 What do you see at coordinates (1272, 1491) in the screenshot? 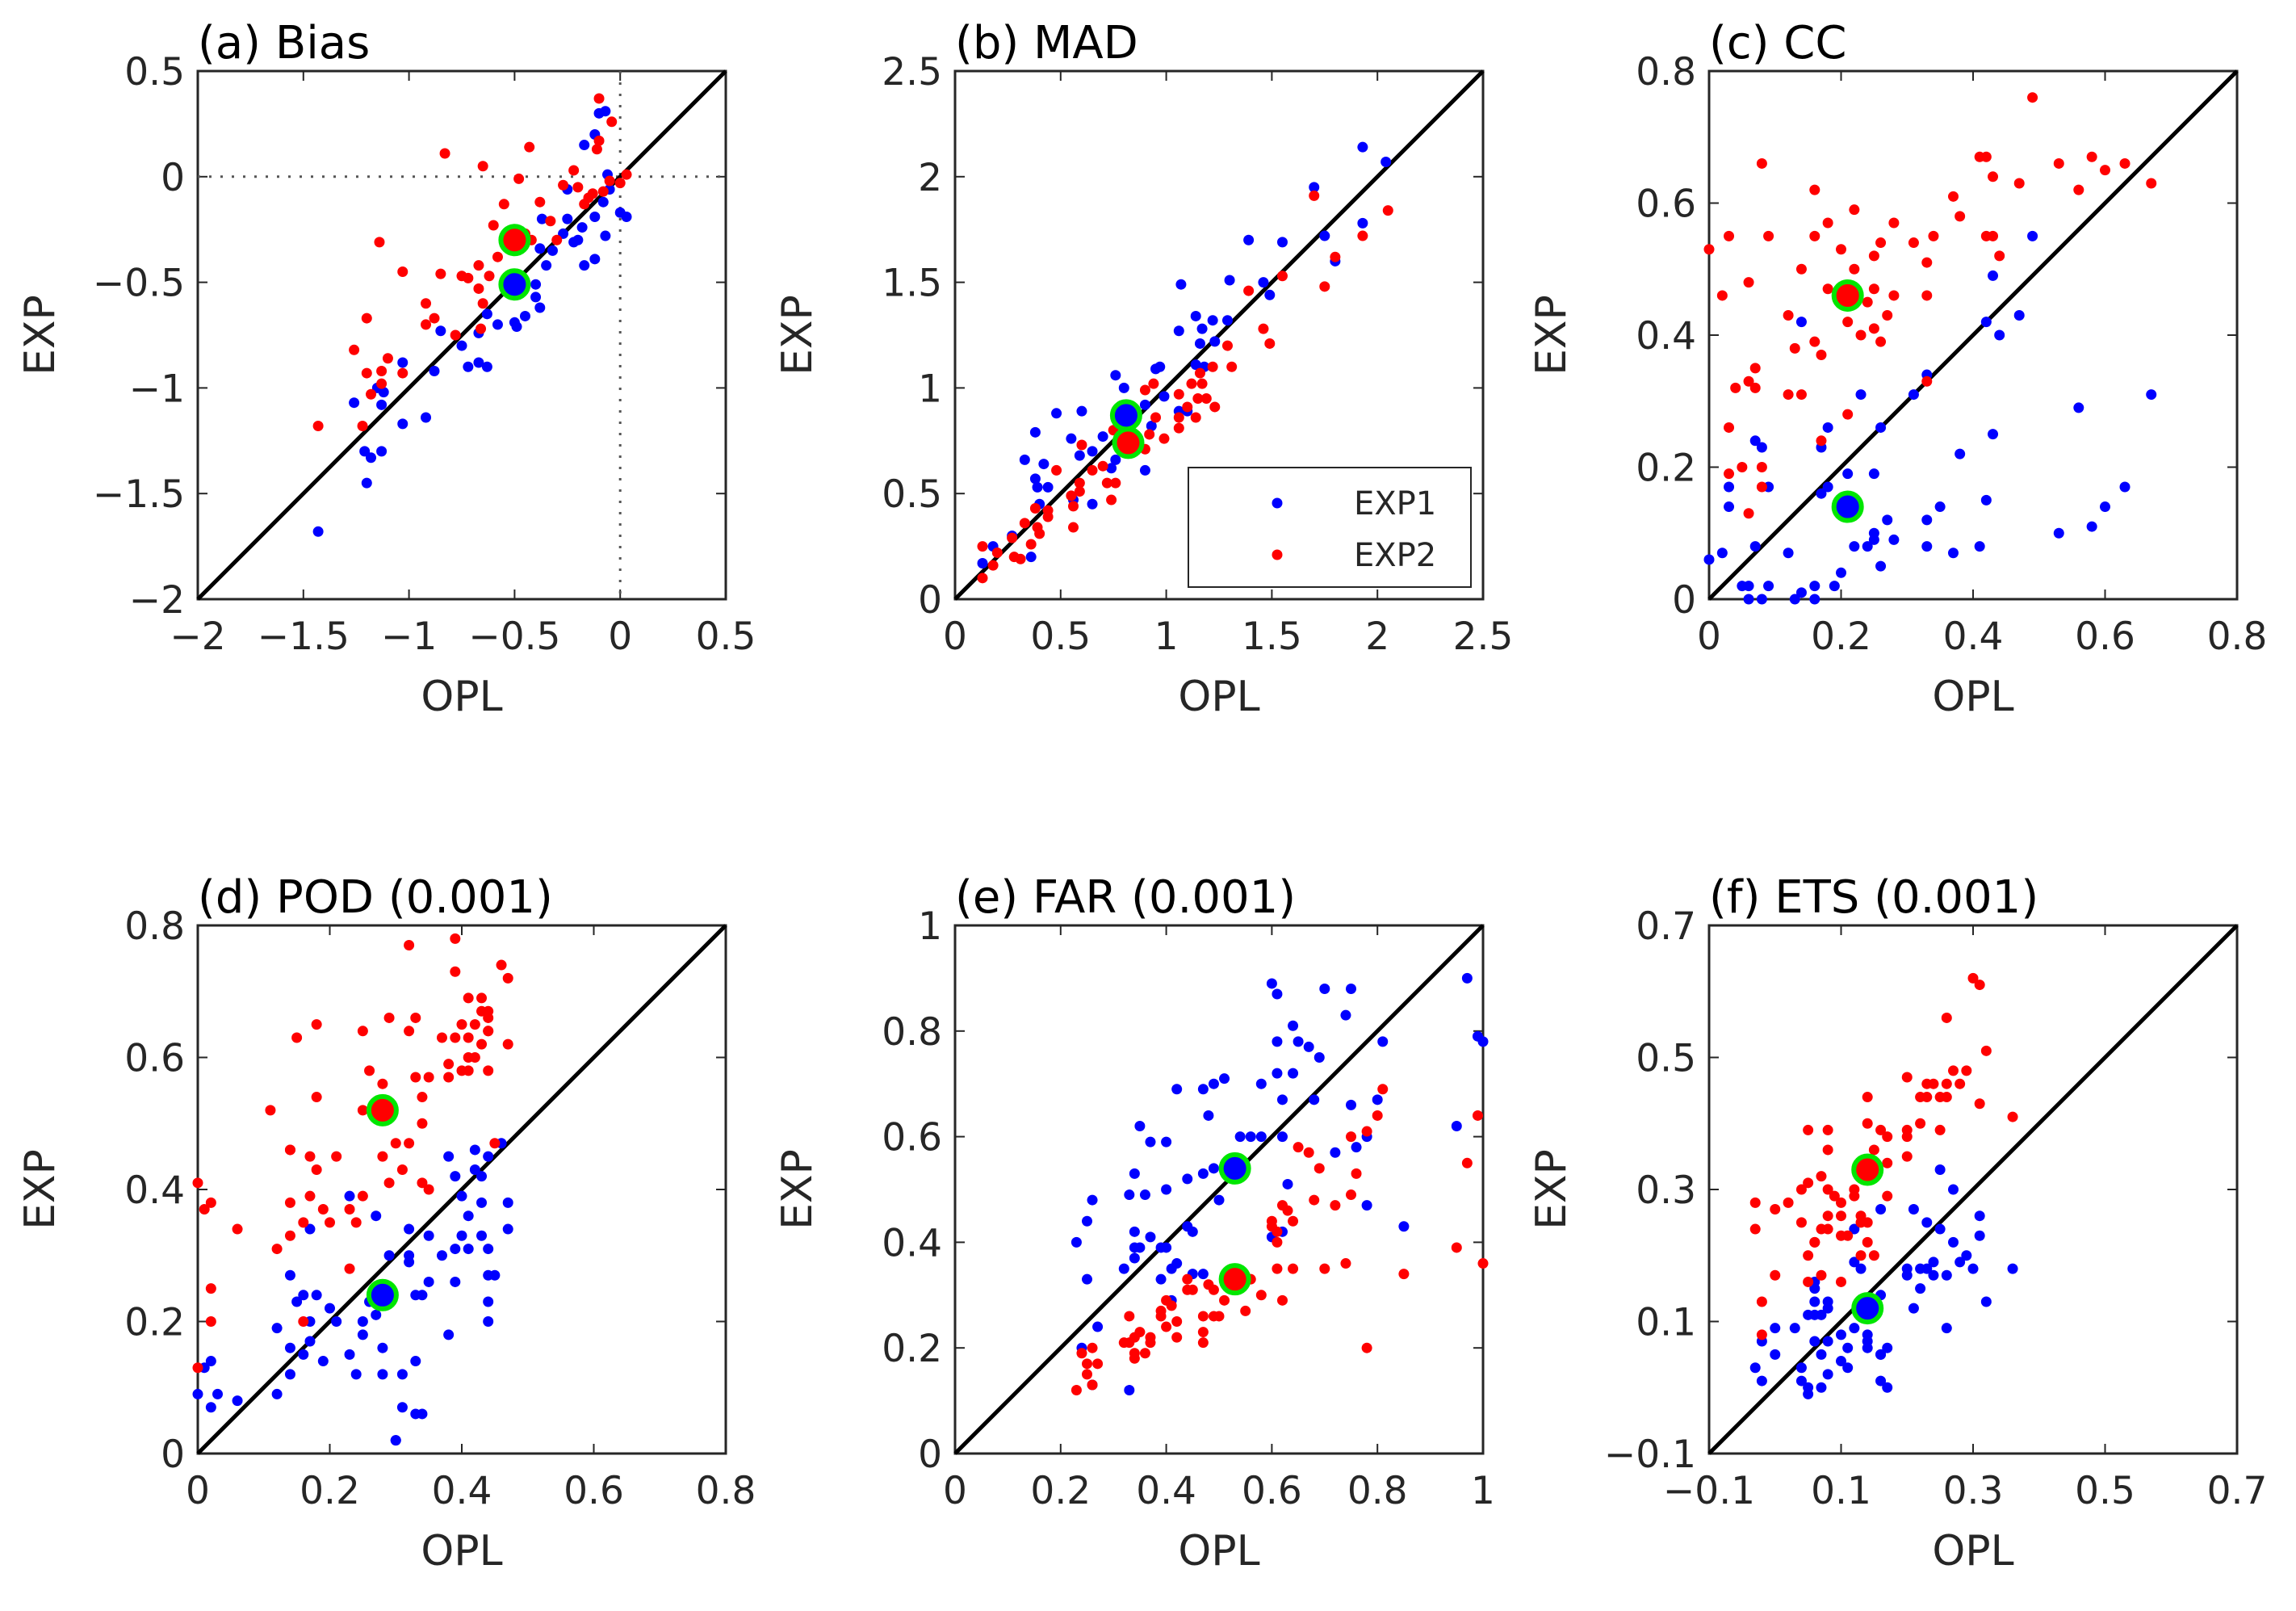
I see `x-tick-label: 0.6` at bounding box center [1272, 1491].